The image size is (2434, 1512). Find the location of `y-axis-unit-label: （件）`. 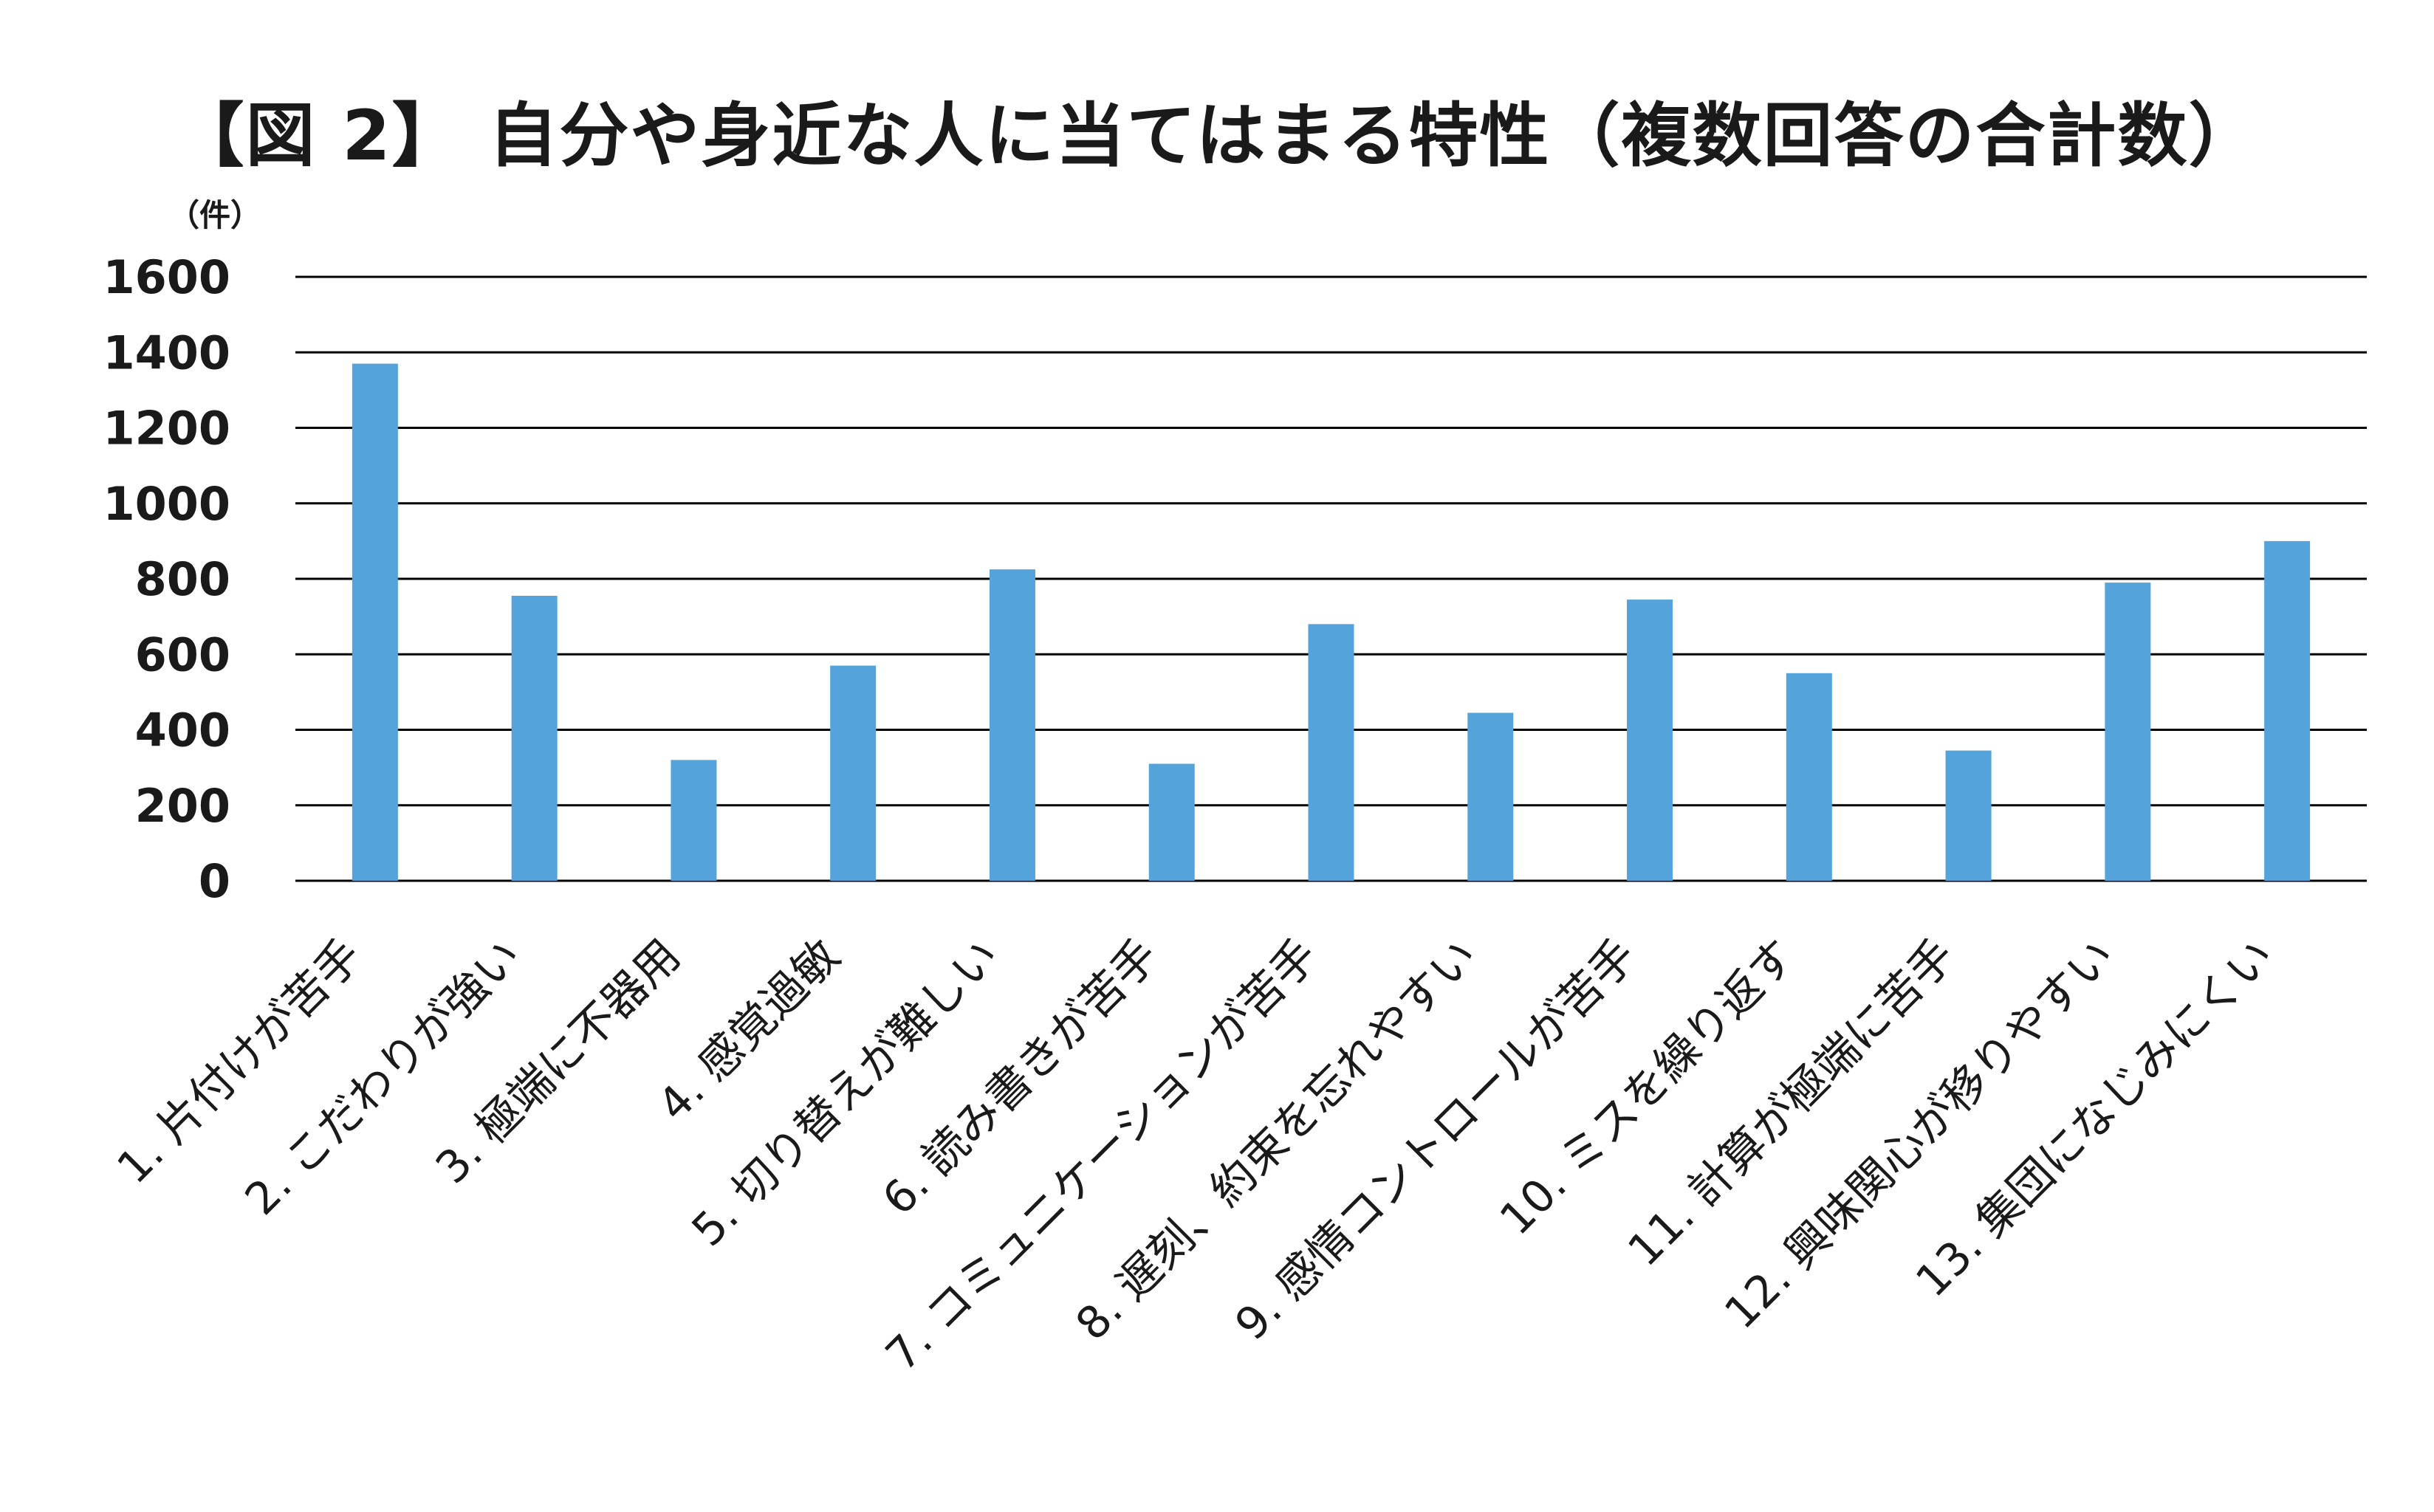

y-axis-unit-label: （件） is located at coordinates (215, 215).